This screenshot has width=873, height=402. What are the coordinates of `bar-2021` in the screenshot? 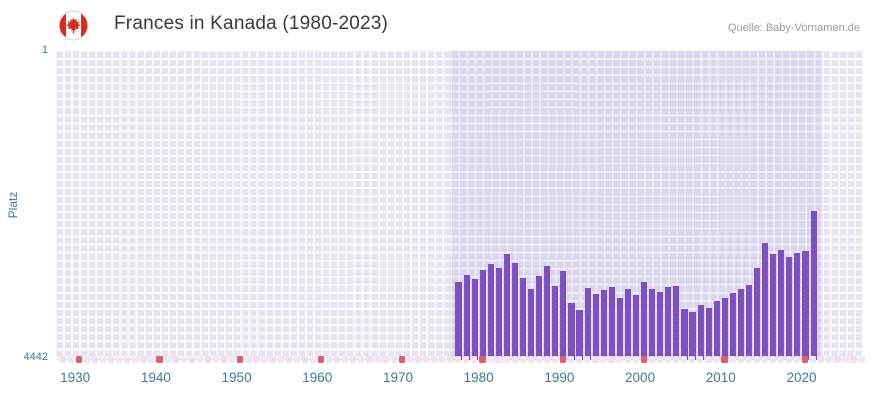 It's located at (813, 285).